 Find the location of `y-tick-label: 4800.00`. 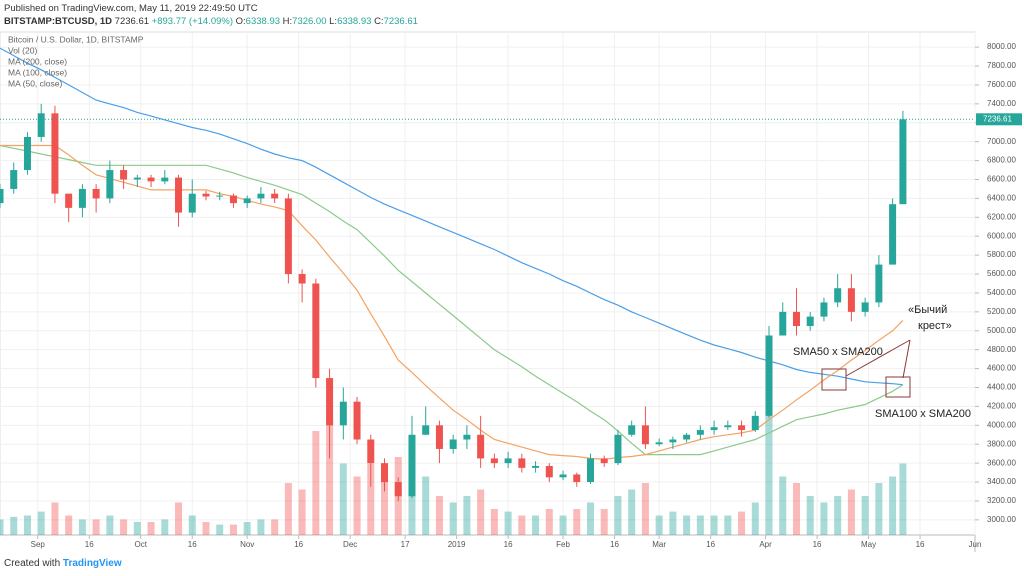

y-tick-label: 4800.00 is located at coordinates (1001, 349).